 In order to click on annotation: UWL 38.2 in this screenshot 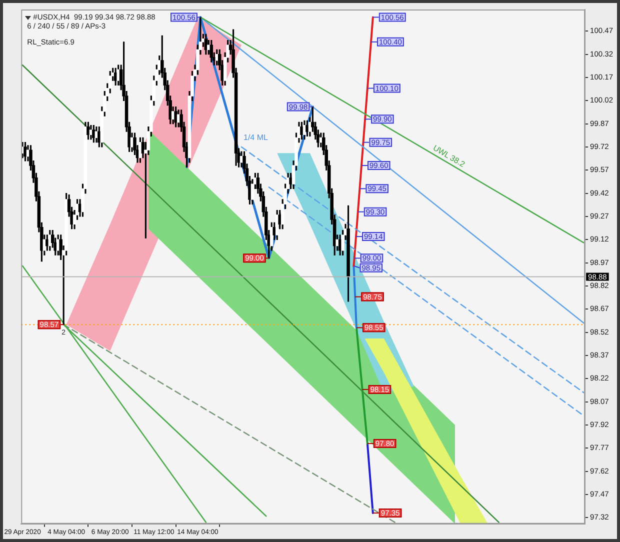, I will do `click(449, 156)`.